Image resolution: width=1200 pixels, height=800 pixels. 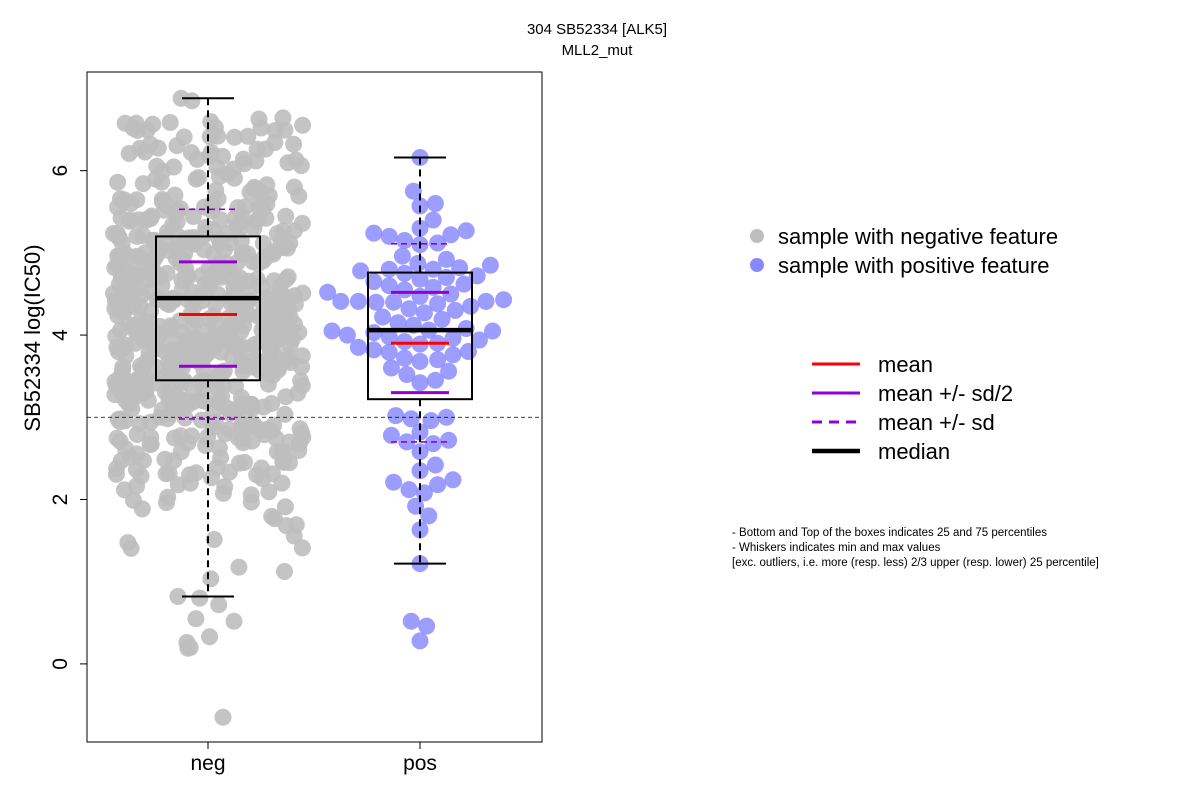 What do you see at coordinates (918, 236) in the screenshot?
I see `legend-point-label: sample with negative feature` at bounding box center [918, 236].